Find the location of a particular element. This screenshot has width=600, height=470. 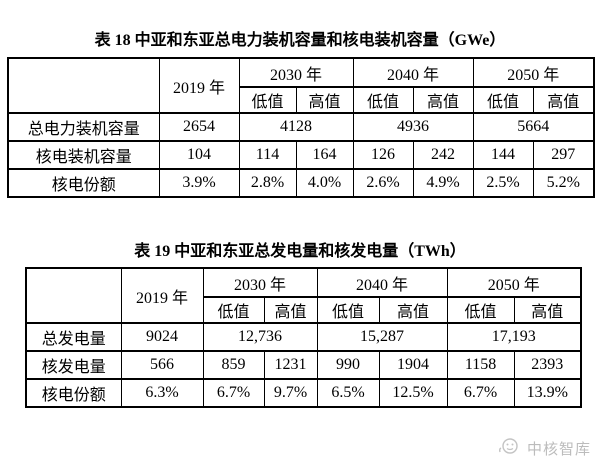

data-cell: 6.5% is located at coordinates (348, 393).